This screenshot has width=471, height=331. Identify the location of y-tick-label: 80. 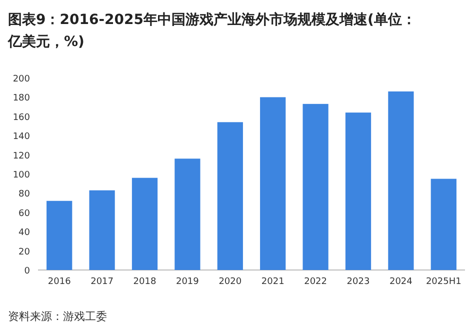
(24, 195).